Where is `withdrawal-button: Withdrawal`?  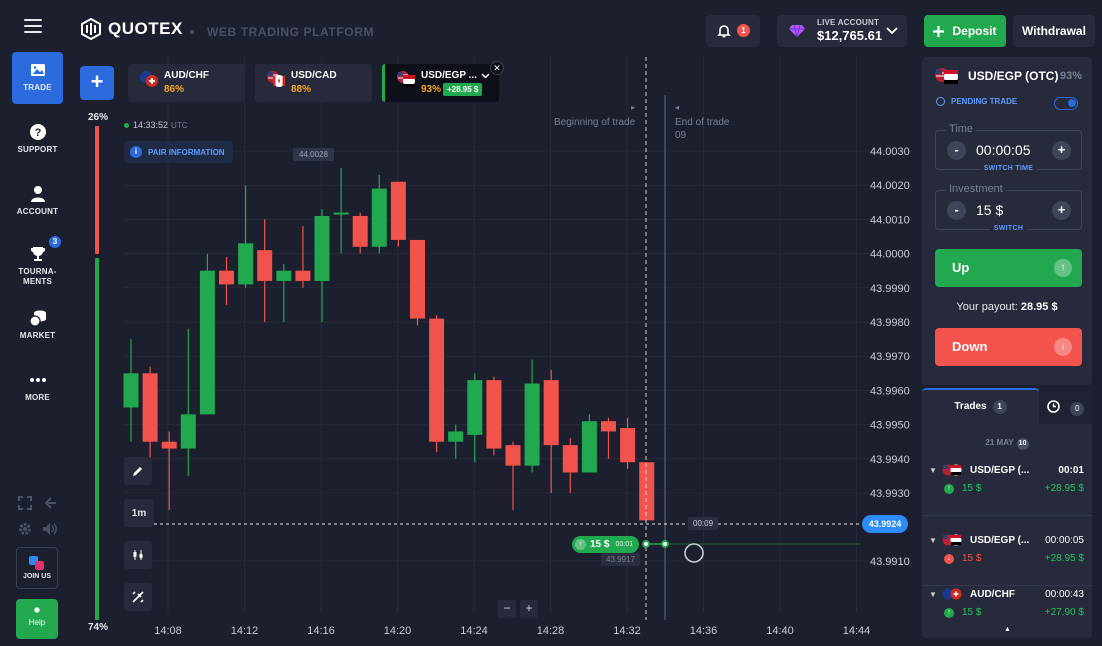
withdrawal-button: Withdrawal is located at coordinates (1054, 31).